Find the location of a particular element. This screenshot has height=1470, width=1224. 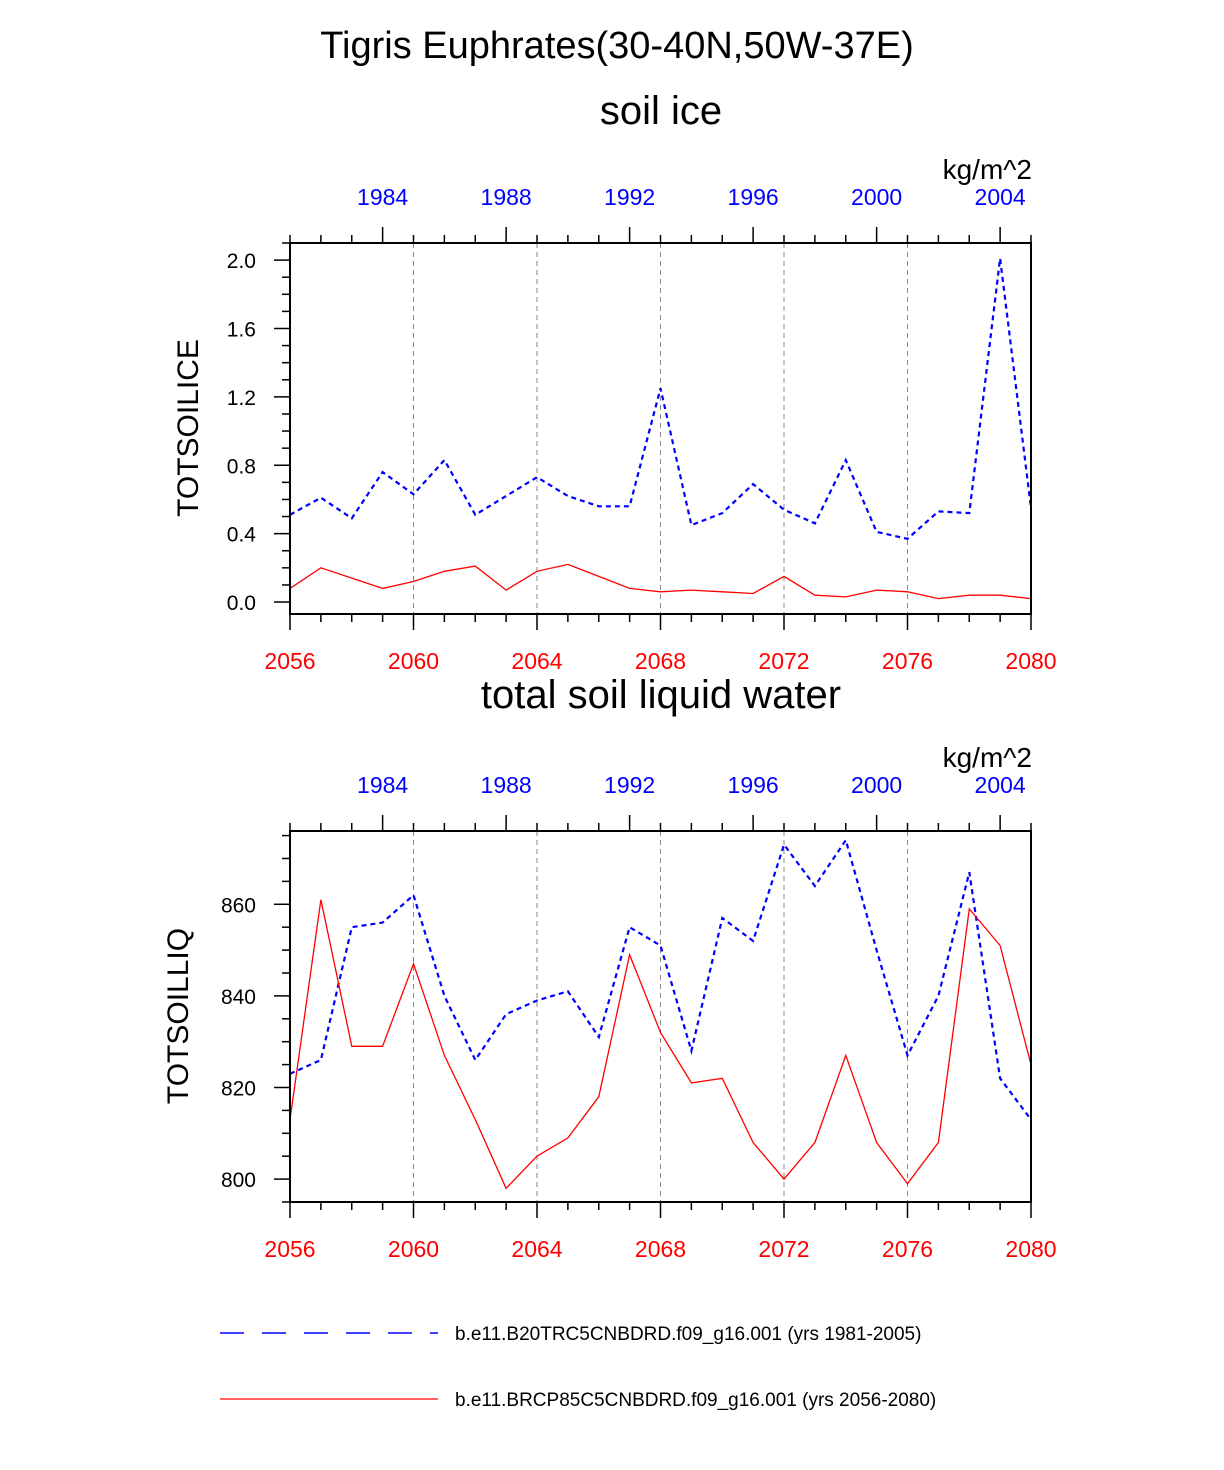

soil-liquid-title: total soil liquid water is located at coordinates (661, 695).